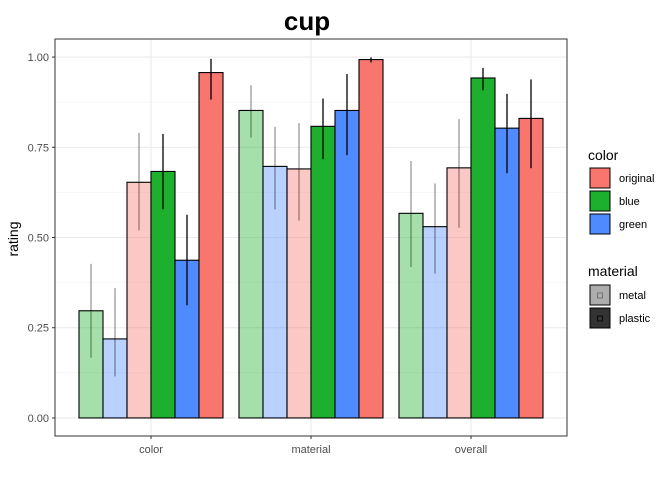  I want to click on legend-key-original, so click(600, 178).